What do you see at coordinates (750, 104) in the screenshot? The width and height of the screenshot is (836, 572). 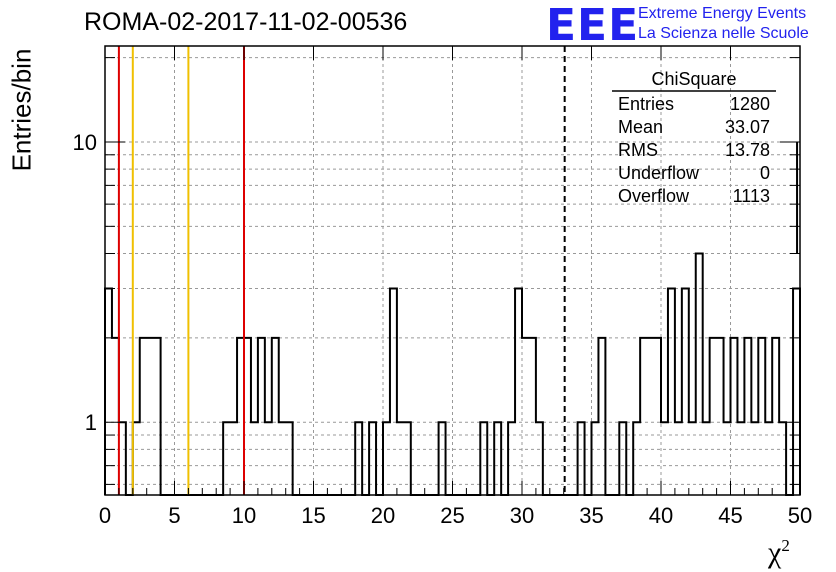 I see `stats-value: 1280` at bounding box center [750, 104].